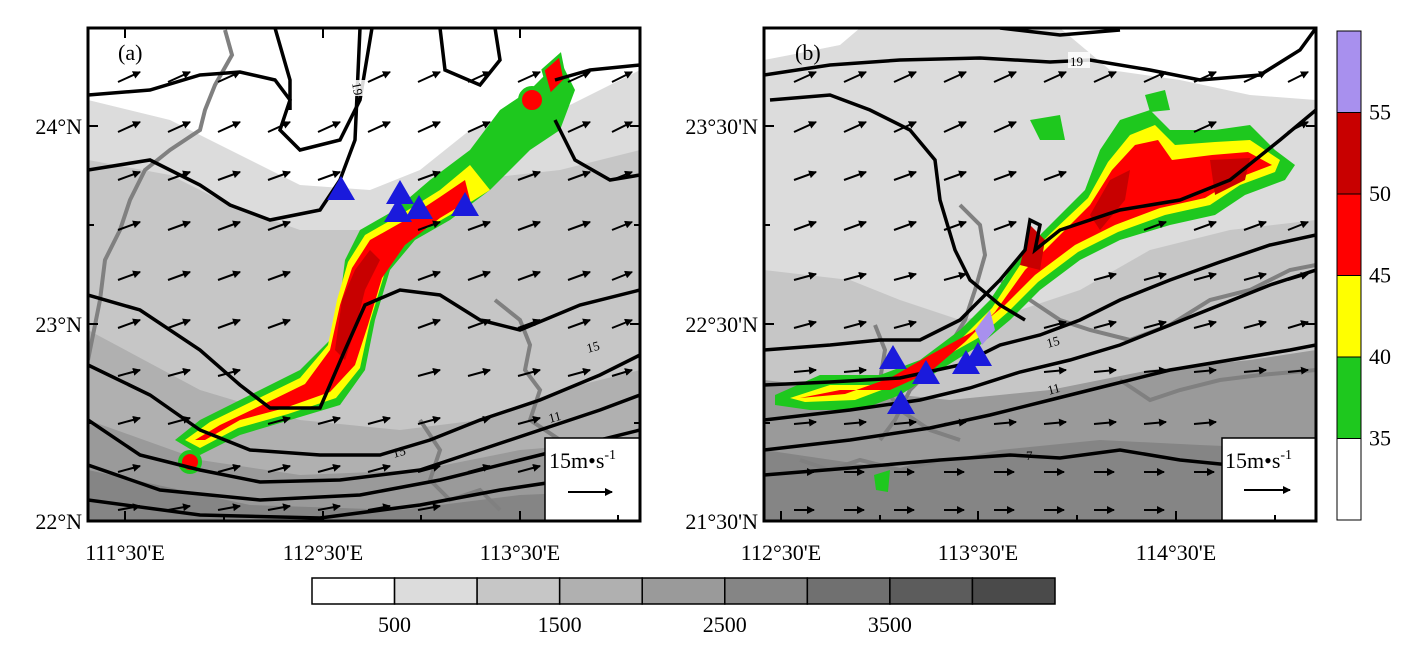  Describe the element at coordinates (721, 126) in the screenshot. I see `panel-b-ytick-1: 23°30'N` at that location.